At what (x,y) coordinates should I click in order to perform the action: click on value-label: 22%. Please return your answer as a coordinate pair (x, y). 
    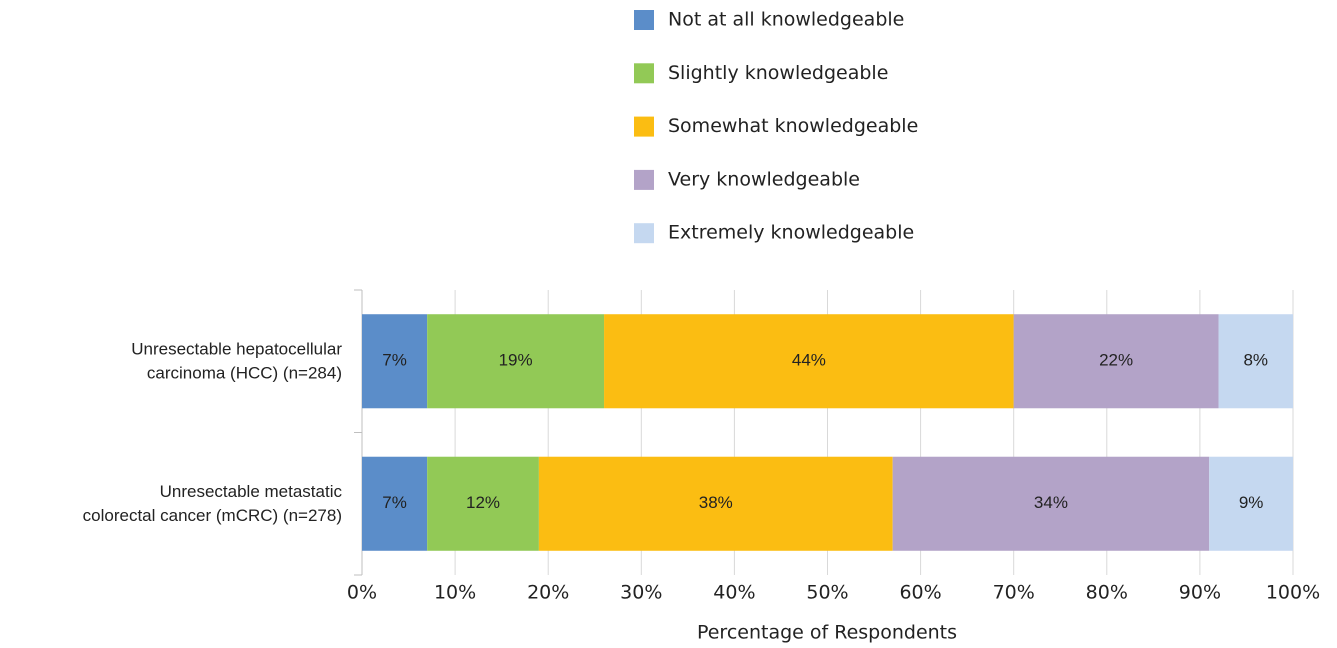
    Looking at the image, I should click on (1116, 360).